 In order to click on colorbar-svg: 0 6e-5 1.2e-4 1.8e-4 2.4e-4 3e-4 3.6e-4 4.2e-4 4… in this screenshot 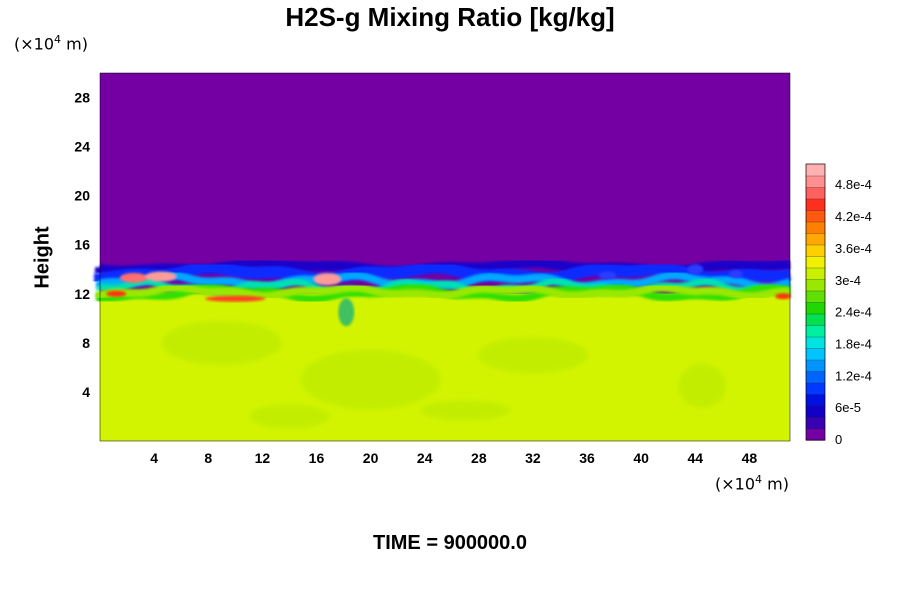, I will do `click(838, 305)`.